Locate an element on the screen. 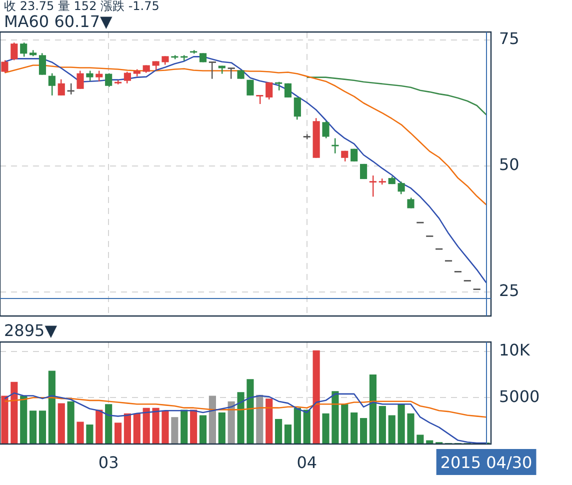 The height and width of the screenshot is (485, 572). y-tick-label: 25 is located at coordinates (509, 290).